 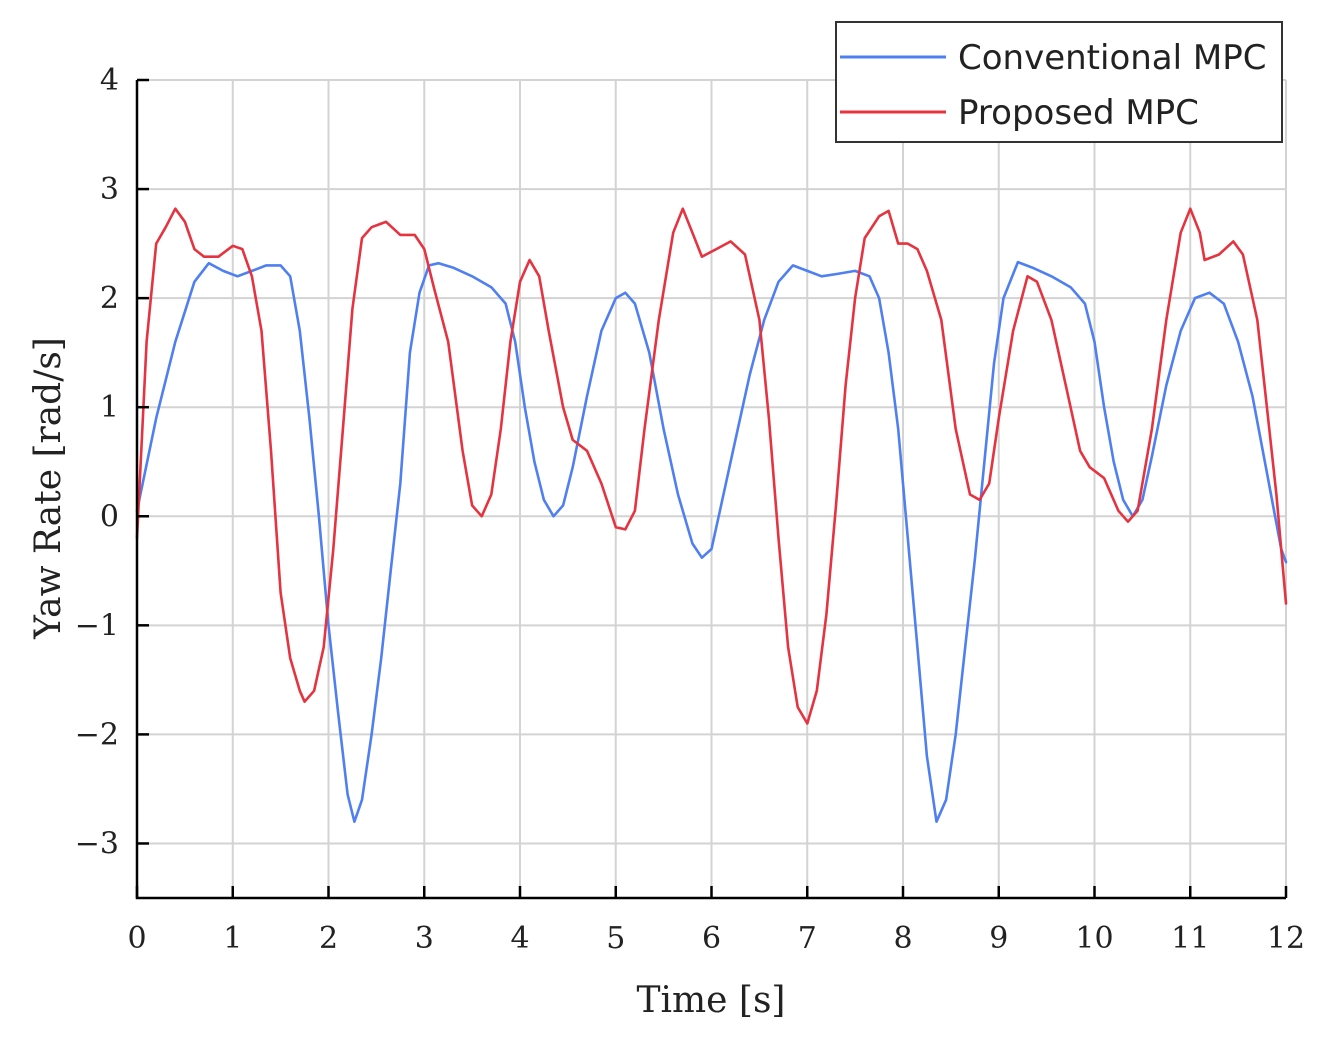 I want to click on x-tick-label: 5, so click(x=615, y=938).